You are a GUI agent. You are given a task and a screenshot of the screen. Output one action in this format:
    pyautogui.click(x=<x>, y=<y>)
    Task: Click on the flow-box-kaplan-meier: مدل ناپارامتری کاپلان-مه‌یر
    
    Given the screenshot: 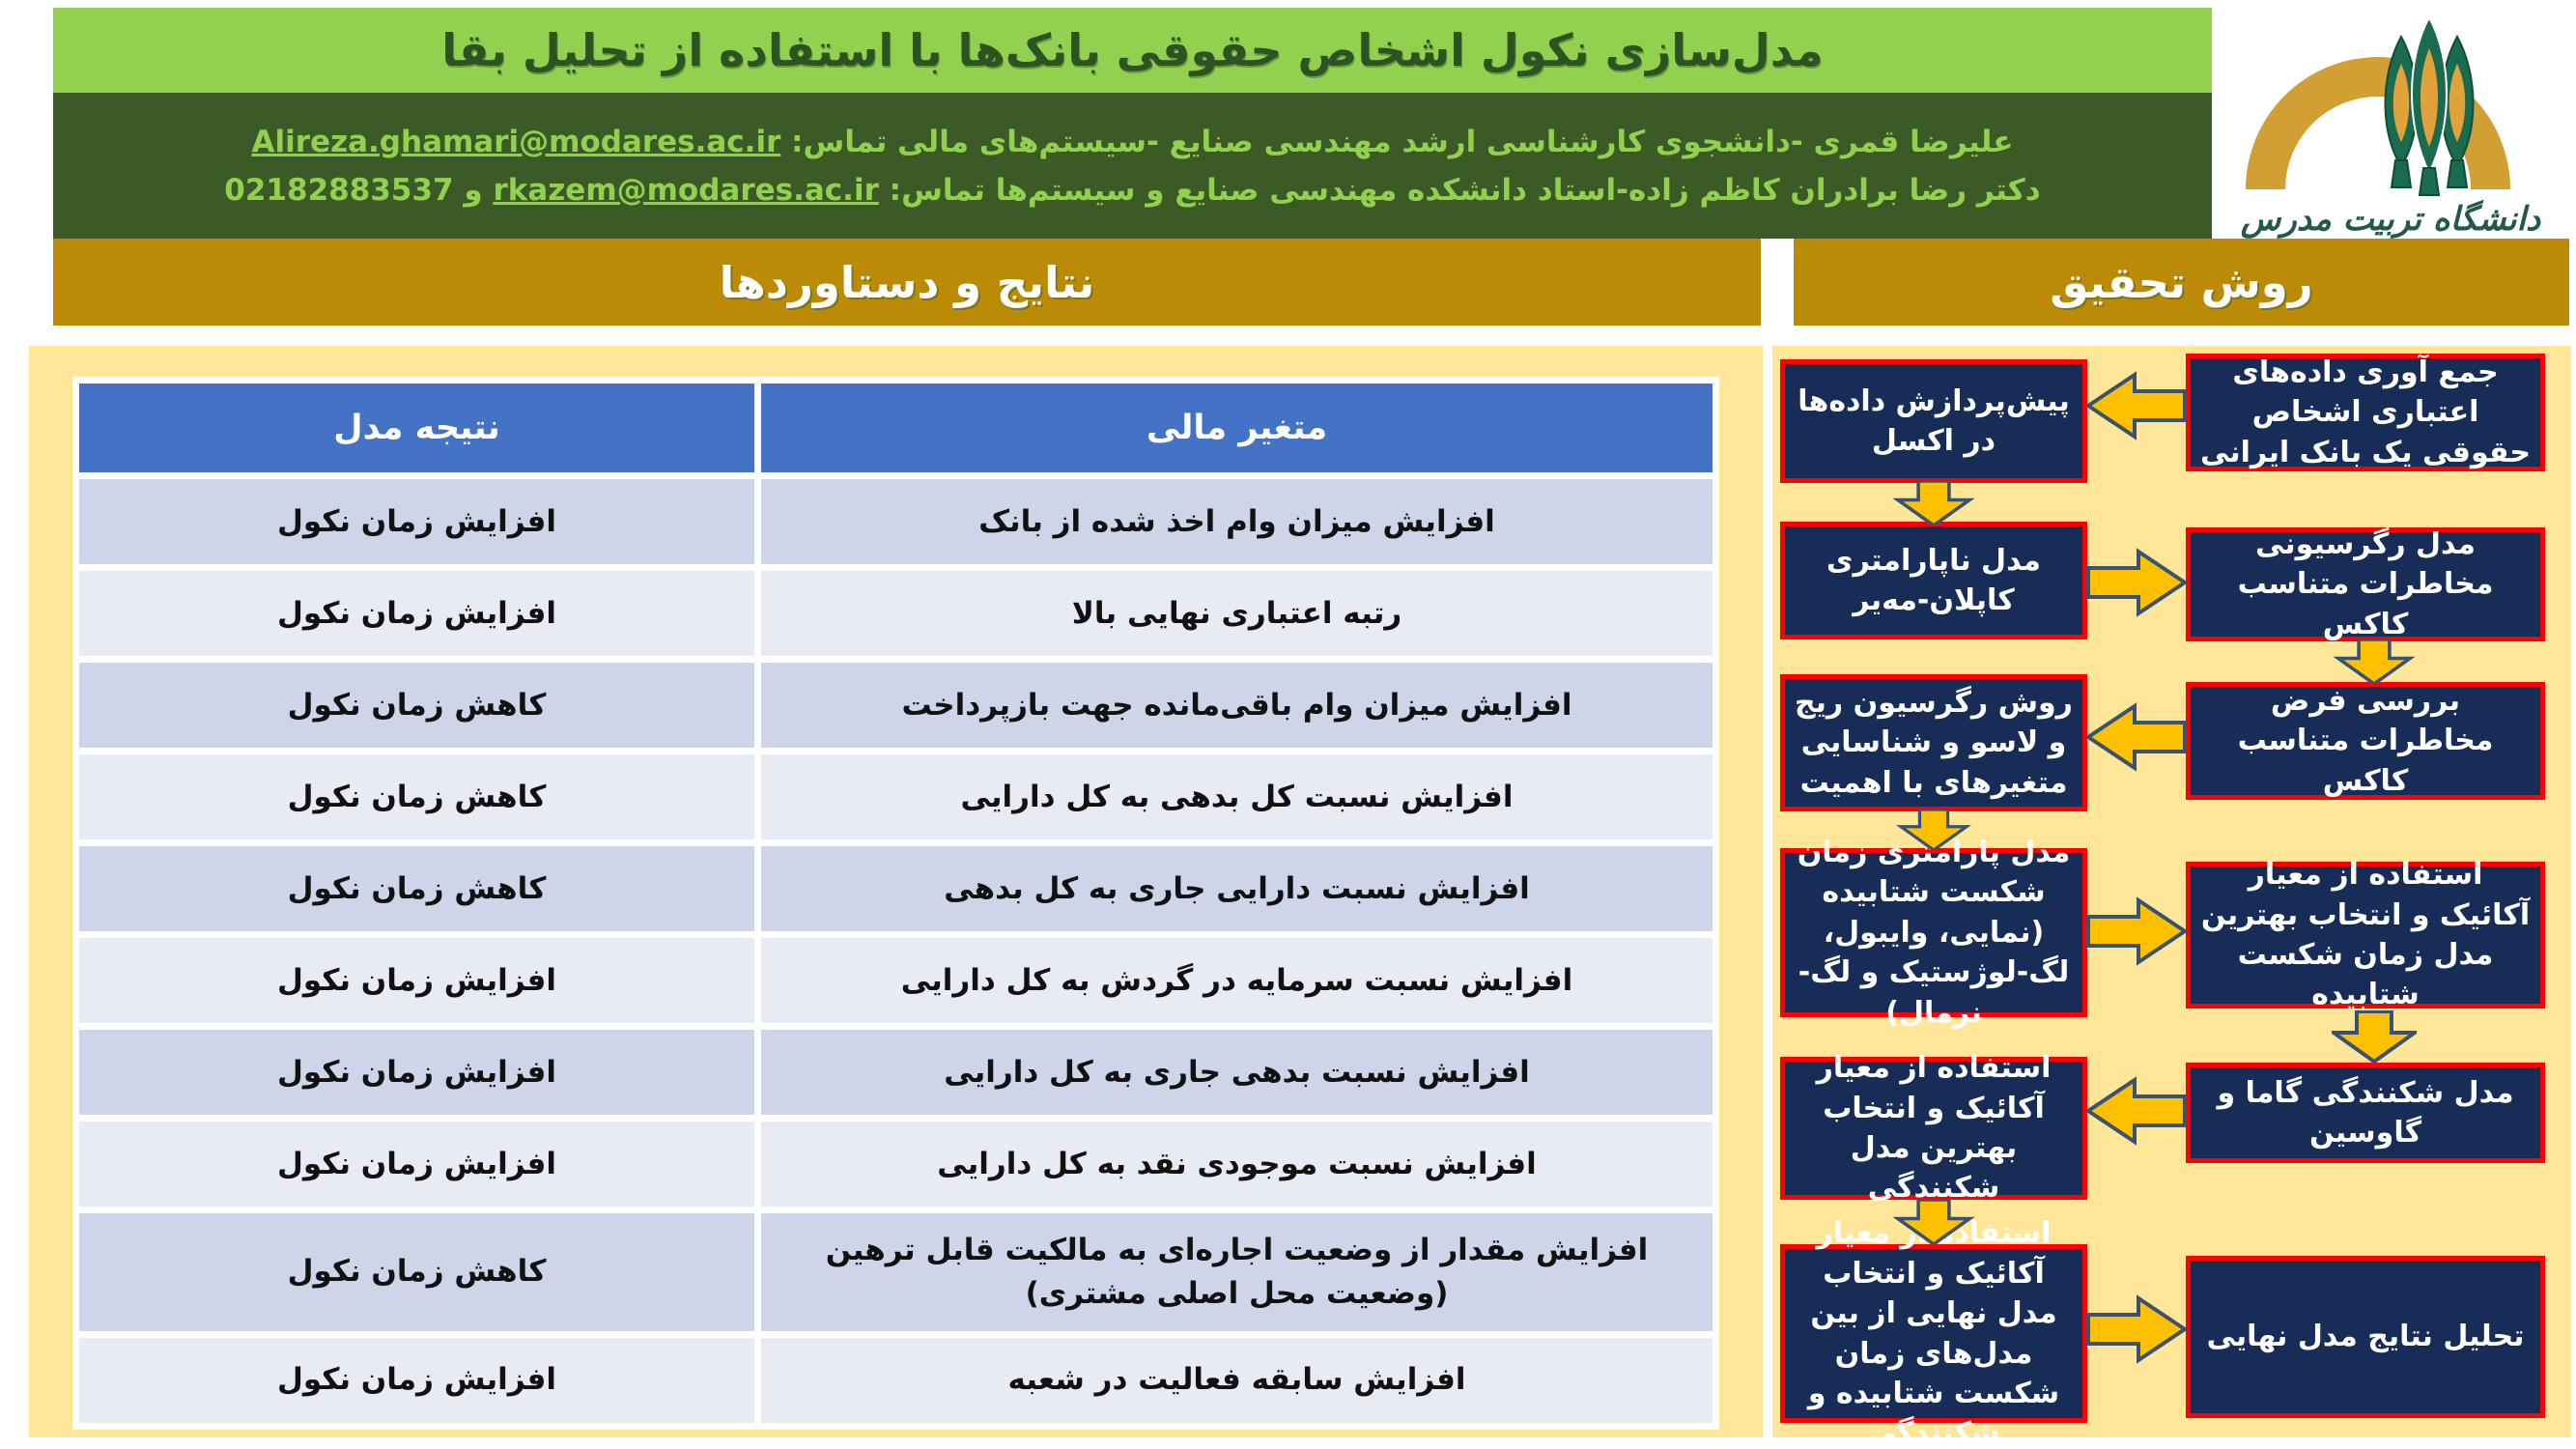 What is the action you would take?
    pyautogui.click(x=1933, y=580)
    